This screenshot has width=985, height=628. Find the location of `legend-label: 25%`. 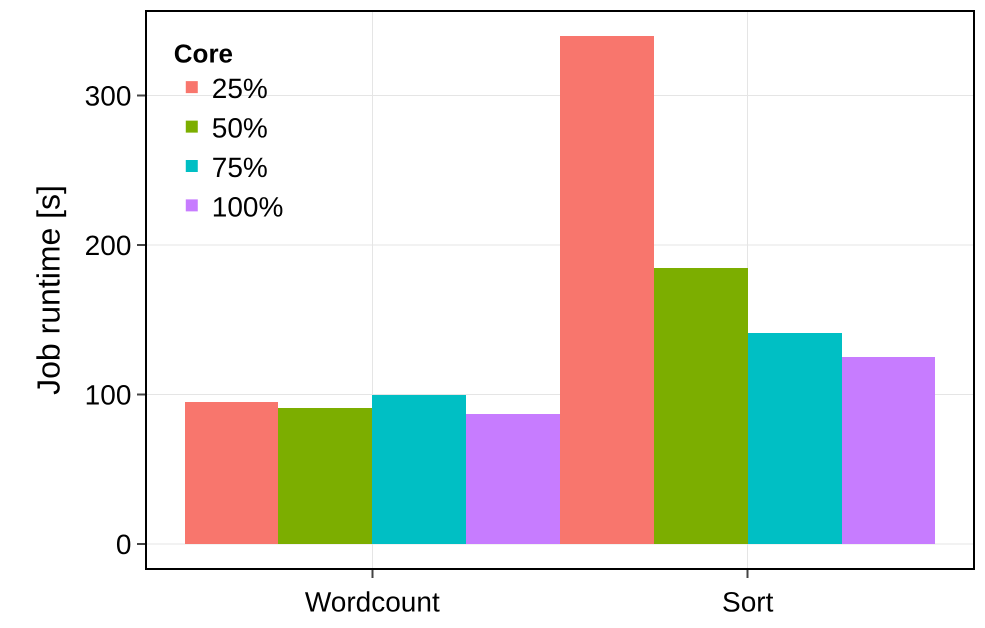

legend-label: 25% is located at coordinates (240, 88).